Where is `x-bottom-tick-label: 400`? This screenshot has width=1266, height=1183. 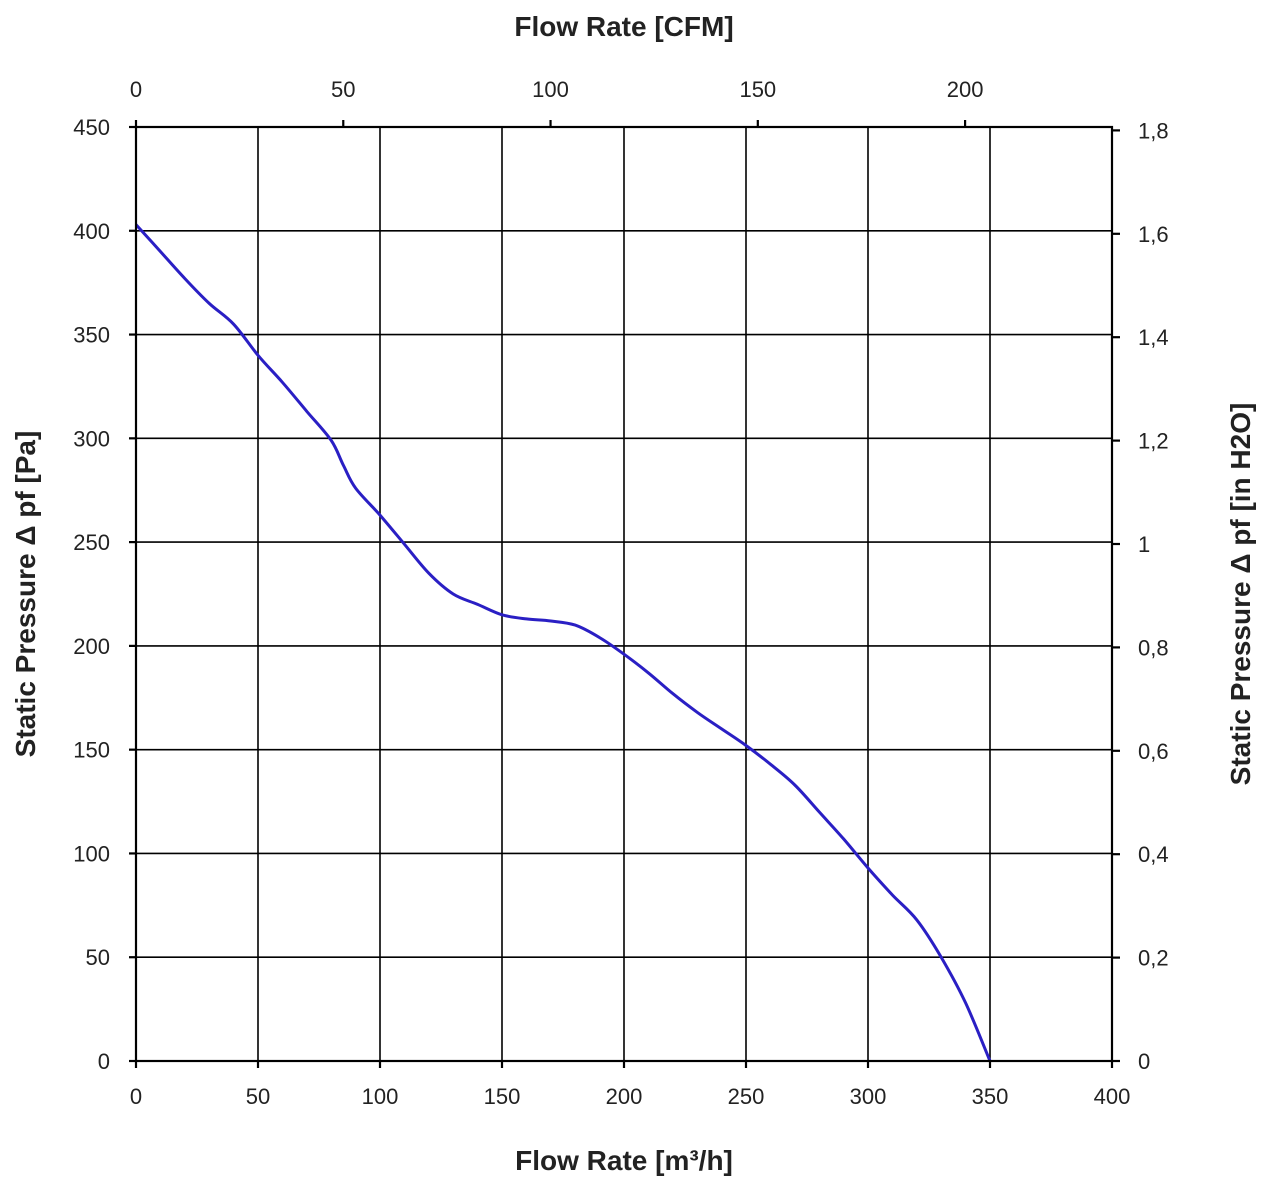 x-bottom-tick-label: 400 is located at coordinates (1112, 1096).